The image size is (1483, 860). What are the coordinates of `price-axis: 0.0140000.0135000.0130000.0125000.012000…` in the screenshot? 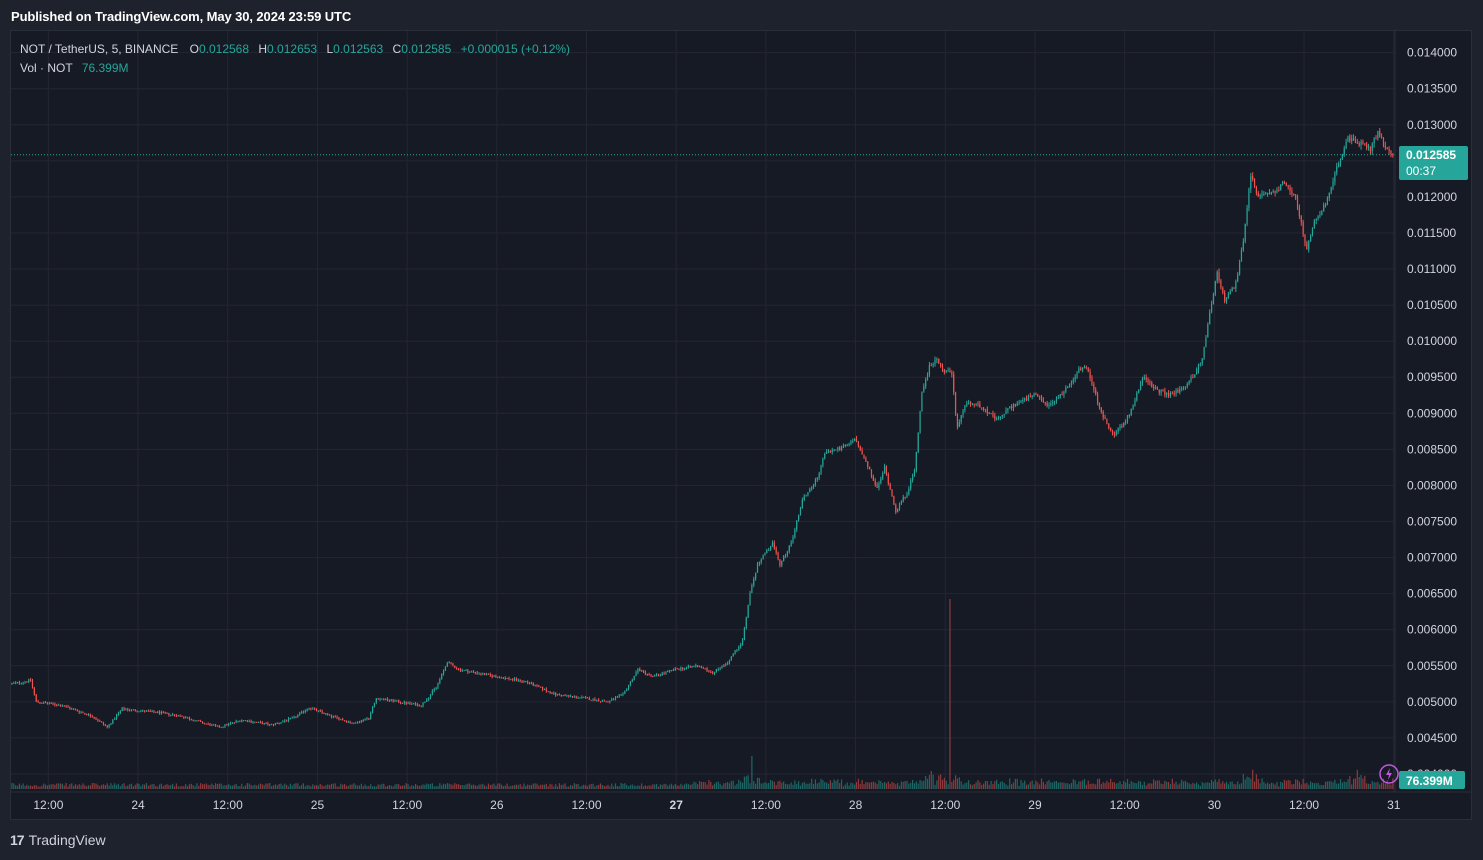 It's located at (1432, 413).